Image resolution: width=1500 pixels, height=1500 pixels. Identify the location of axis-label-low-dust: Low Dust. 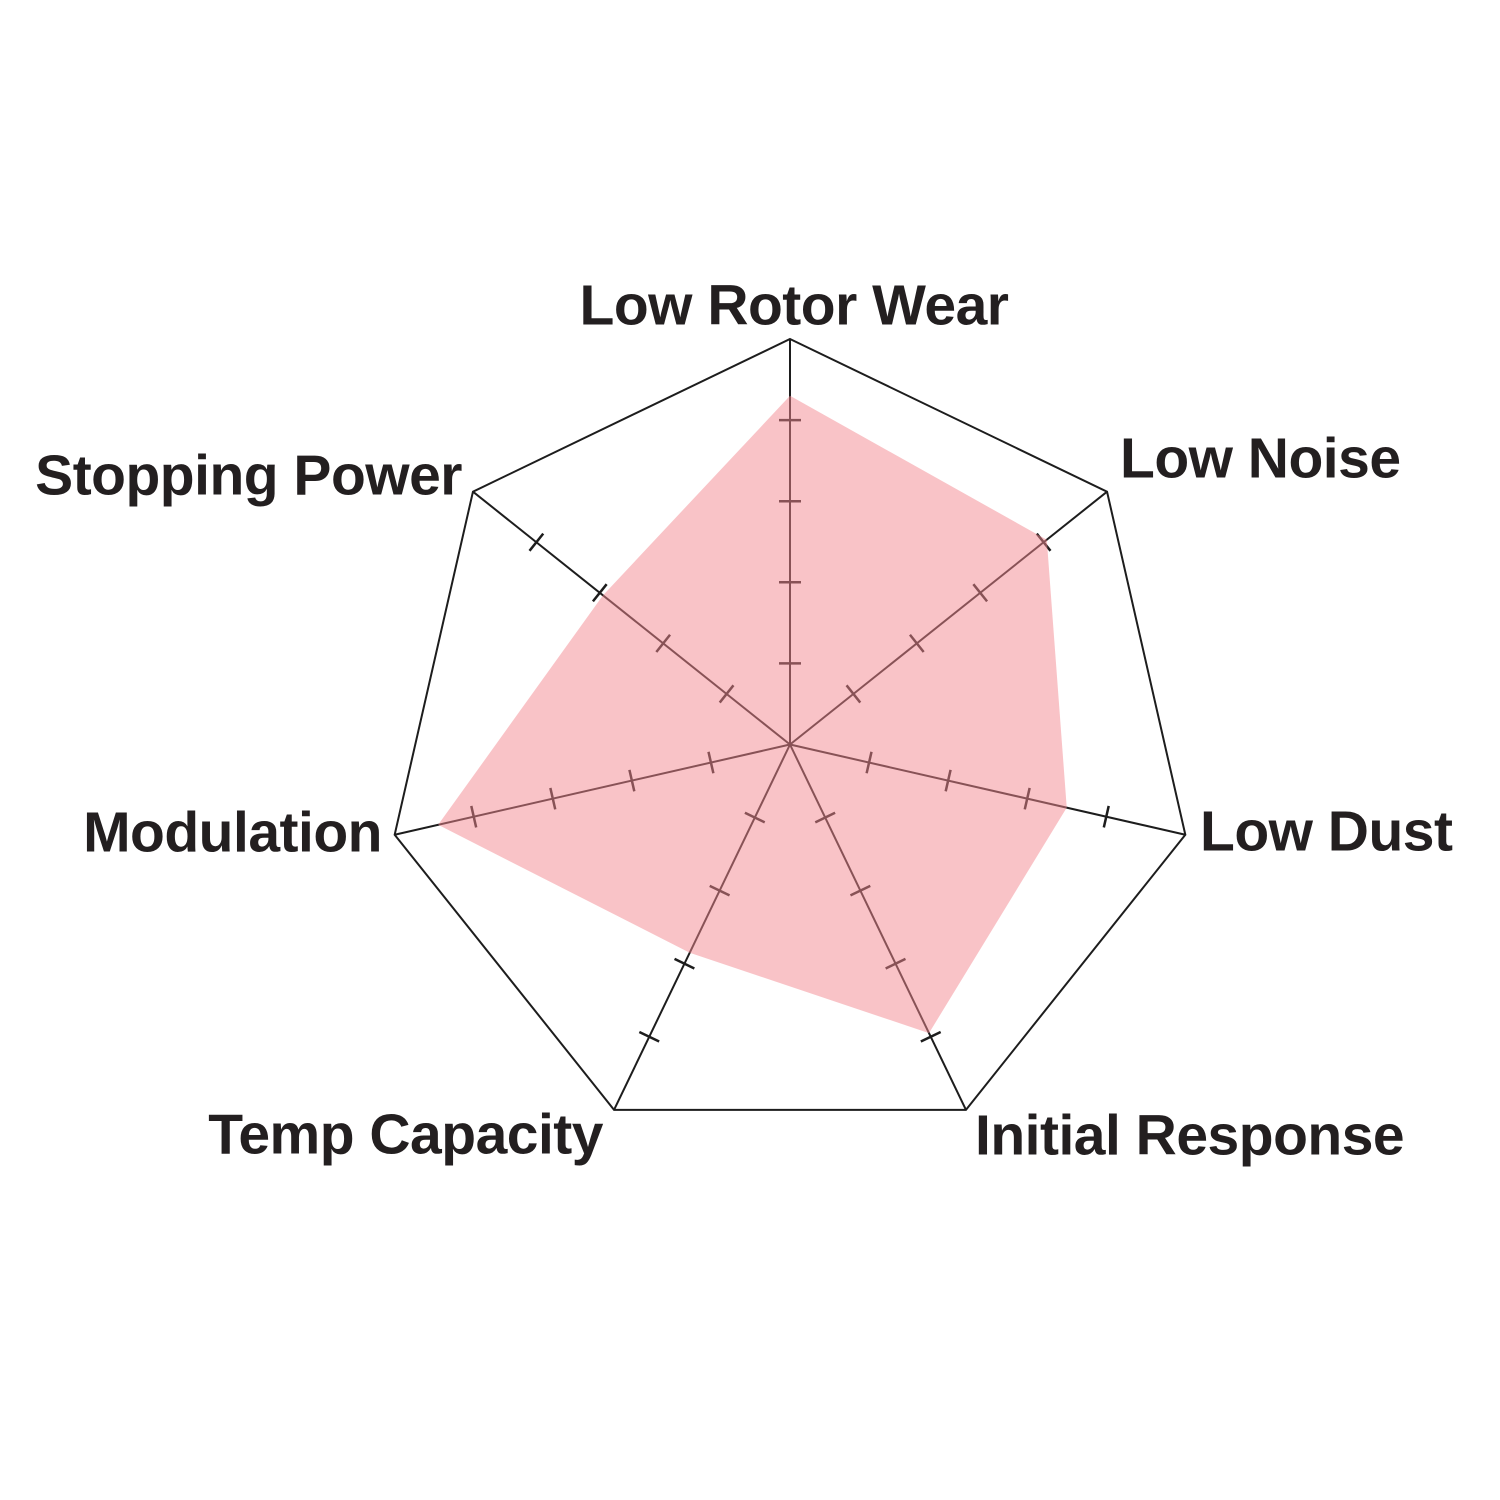
(1326, 831).